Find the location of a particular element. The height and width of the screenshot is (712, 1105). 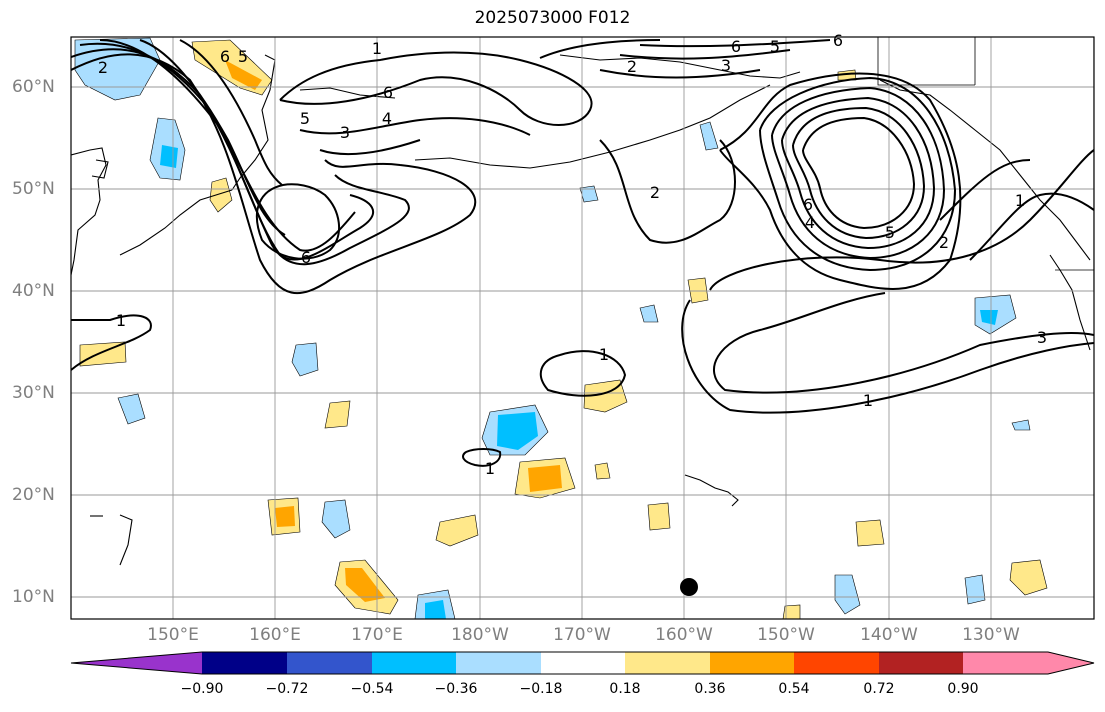

colorbar is located at coordinates (582, 663).